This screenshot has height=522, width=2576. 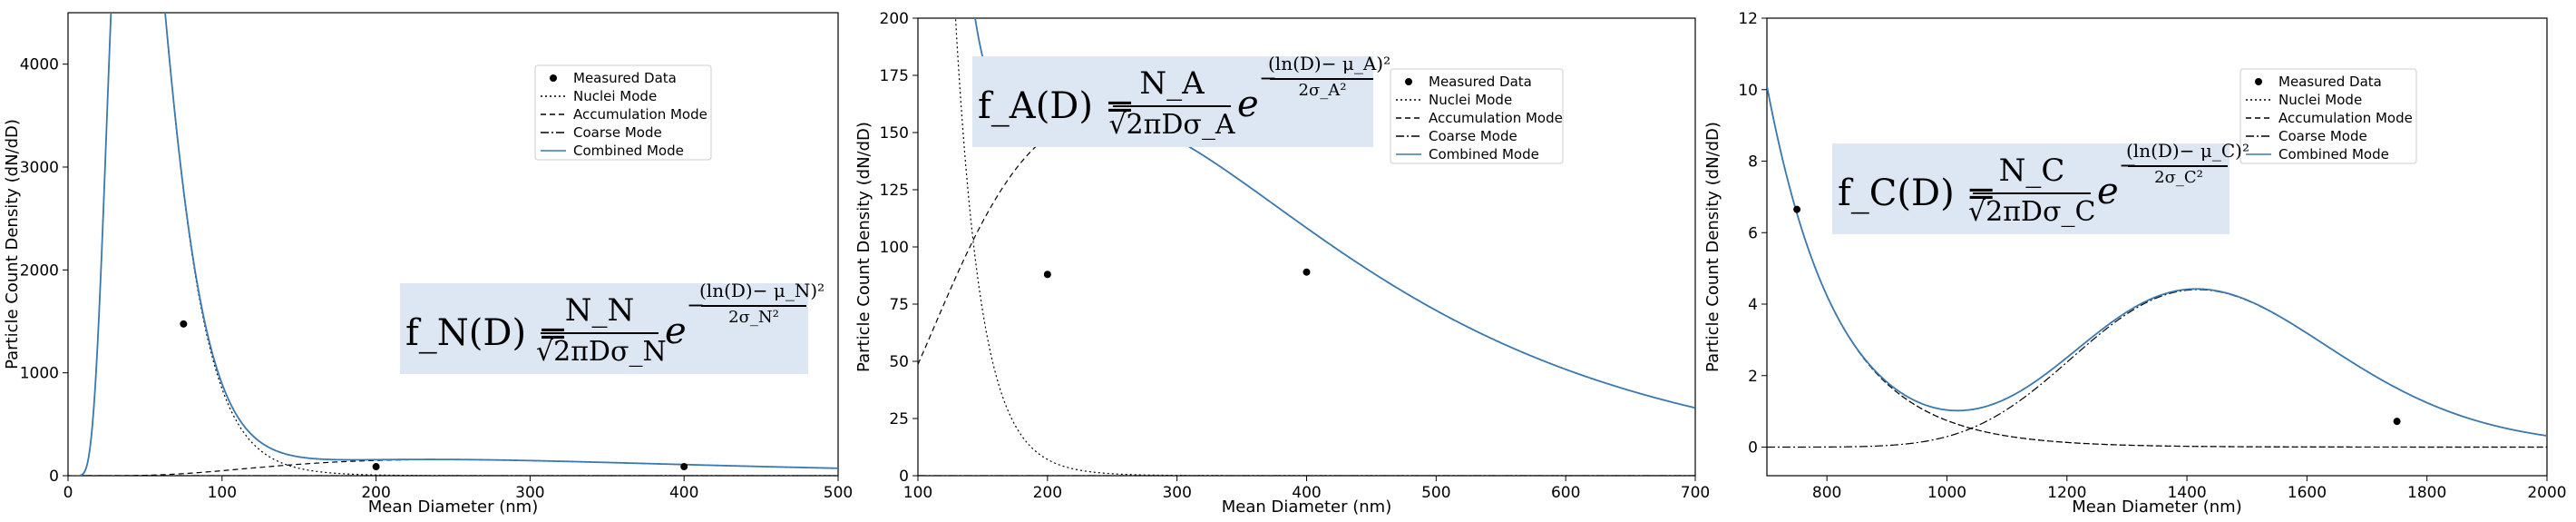 What do you see at coordinates (1565, 493) in the screenshot?
I see `x-tick-label: 600` at bounding box center [1565, 493].